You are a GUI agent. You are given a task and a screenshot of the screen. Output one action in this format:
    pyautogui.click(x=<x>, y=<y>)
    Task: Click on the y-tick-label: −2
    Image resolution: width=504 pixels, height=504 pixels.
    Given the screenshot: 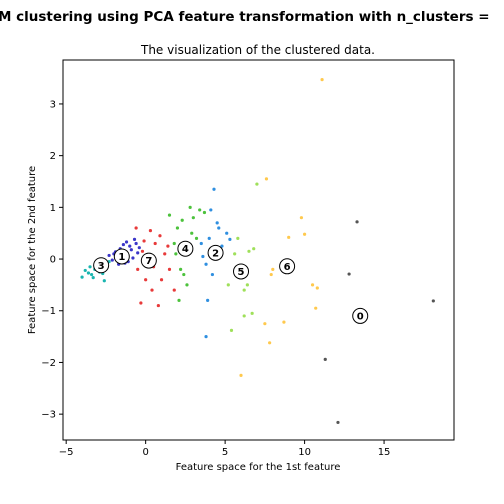 What is the action you would take?
    pyautogui.click(x=48, y=363)
    